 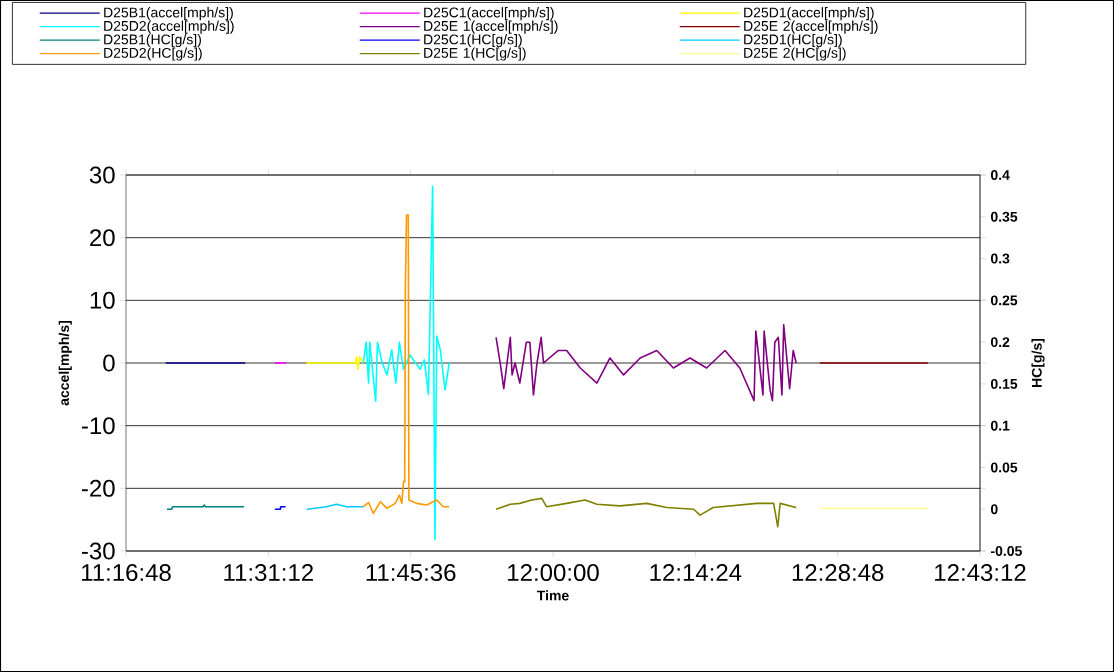 What do you see at coordinates (491, 27) in the screenshot?
I see `legend-label: D25E 1(accel[mph/s])` at bounding box center [491, 27].